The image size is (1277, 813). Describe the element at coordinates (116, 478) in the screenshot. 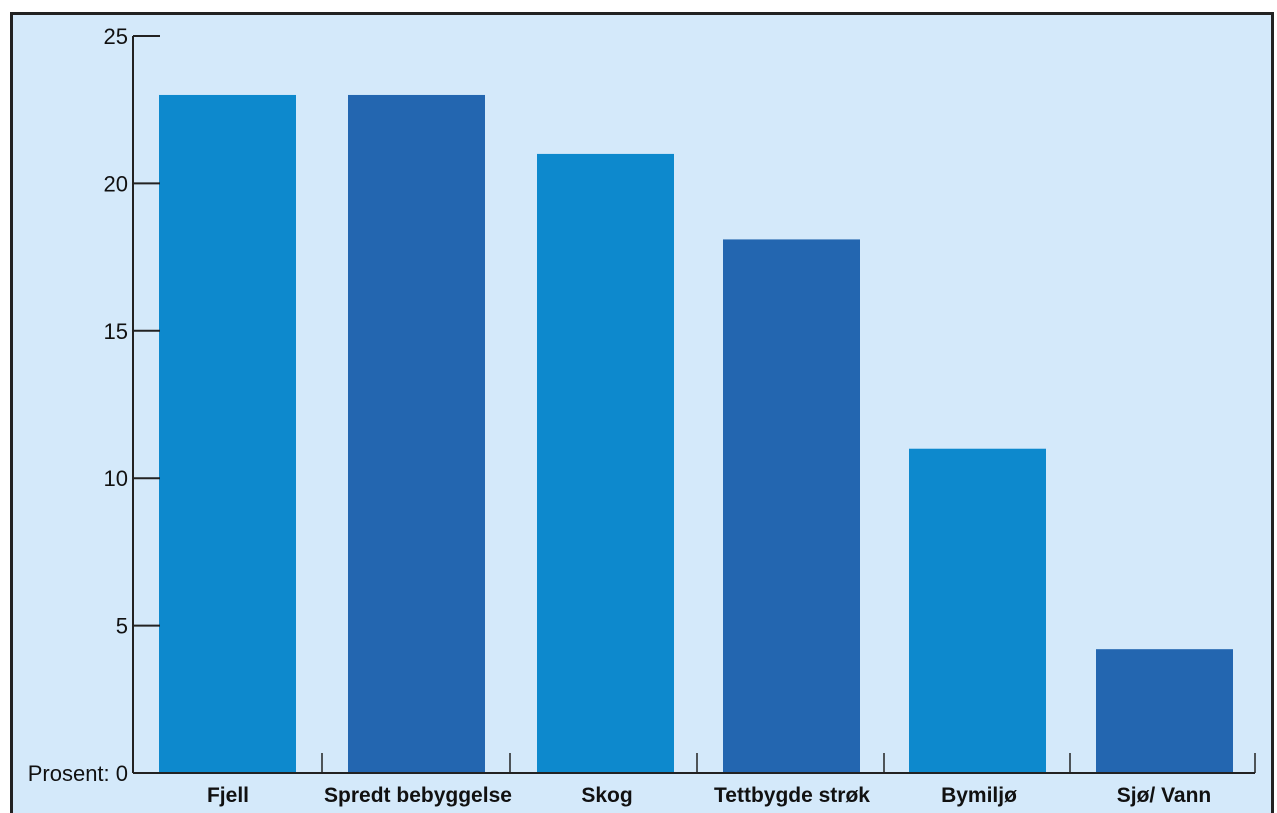

I see `y-tick-label-10: 10` at that location.